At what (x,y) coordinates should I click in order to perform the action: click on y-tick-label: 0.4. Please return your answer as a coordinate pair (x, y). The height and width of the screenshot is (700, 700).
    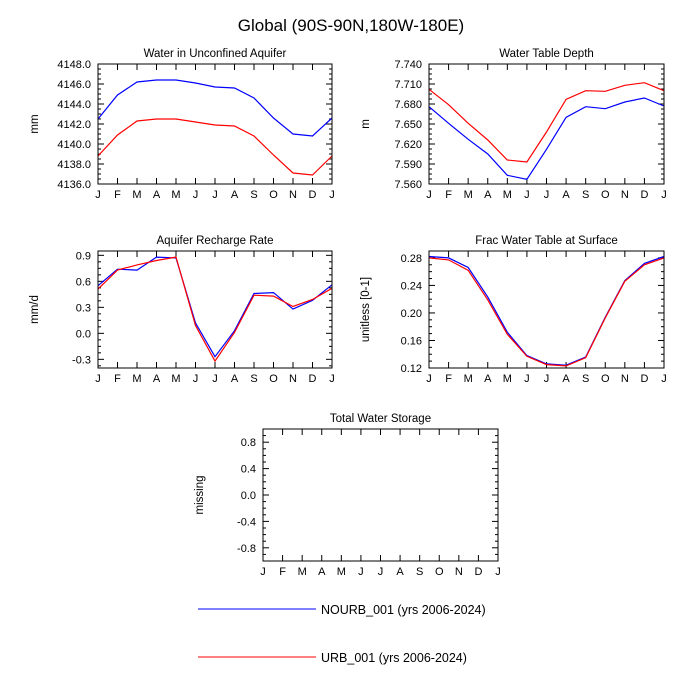
    Looking at the image, I should click on (248, 470).